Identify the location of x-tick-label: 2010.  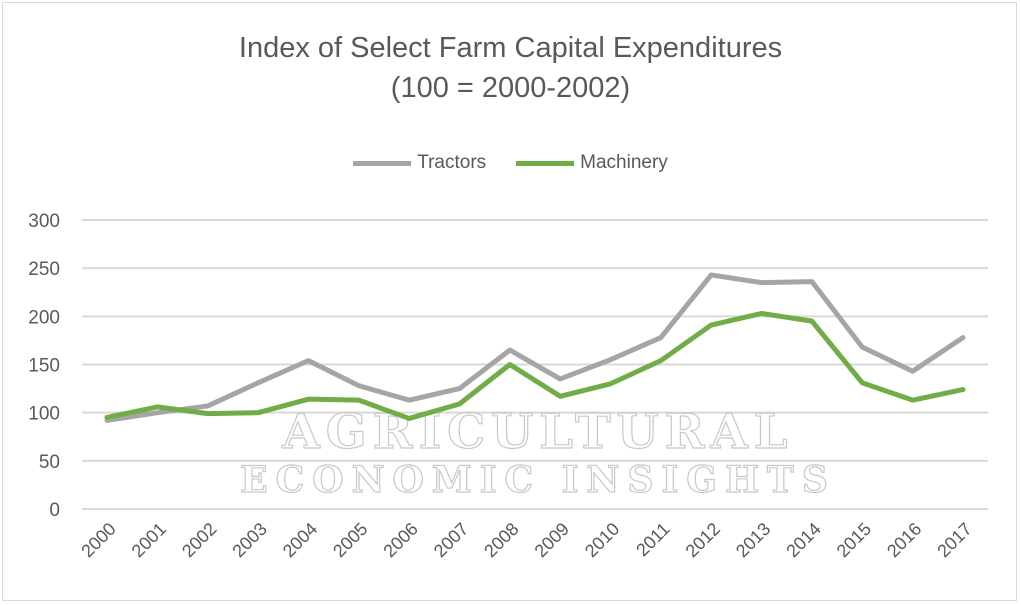
(602, 540).